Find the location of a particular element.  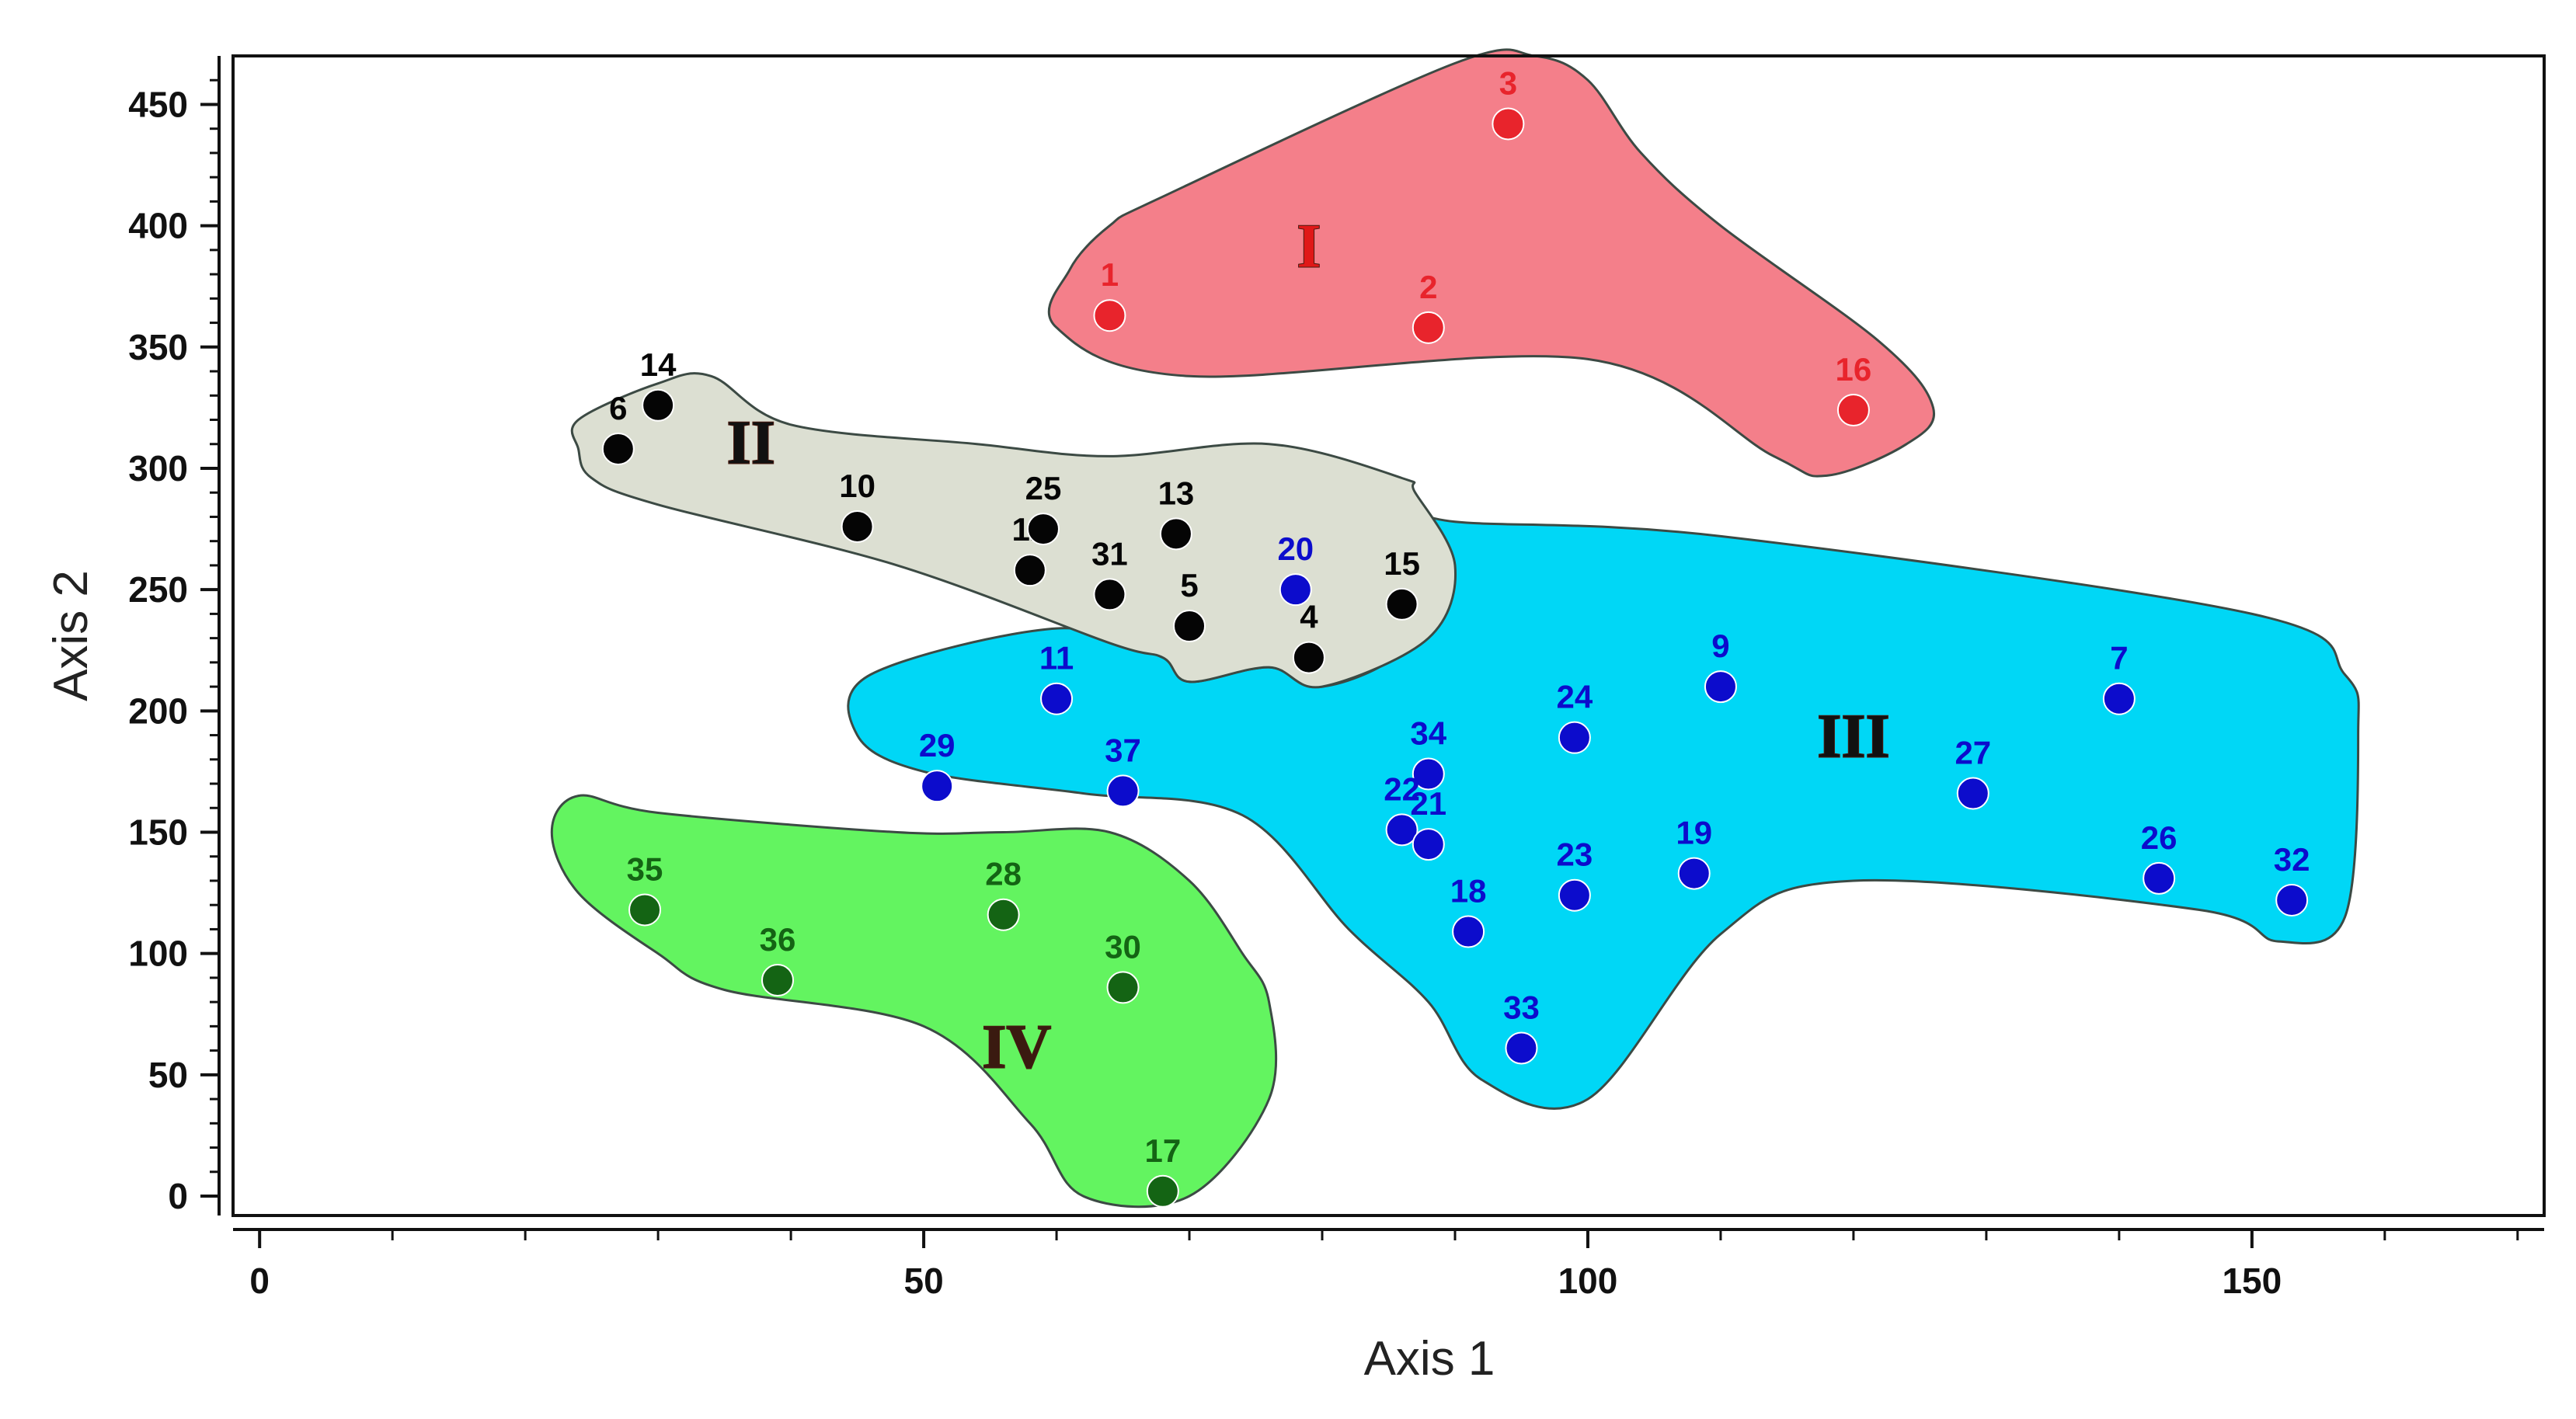

point-label-15: 15 is located at coordinates (1402, 563).